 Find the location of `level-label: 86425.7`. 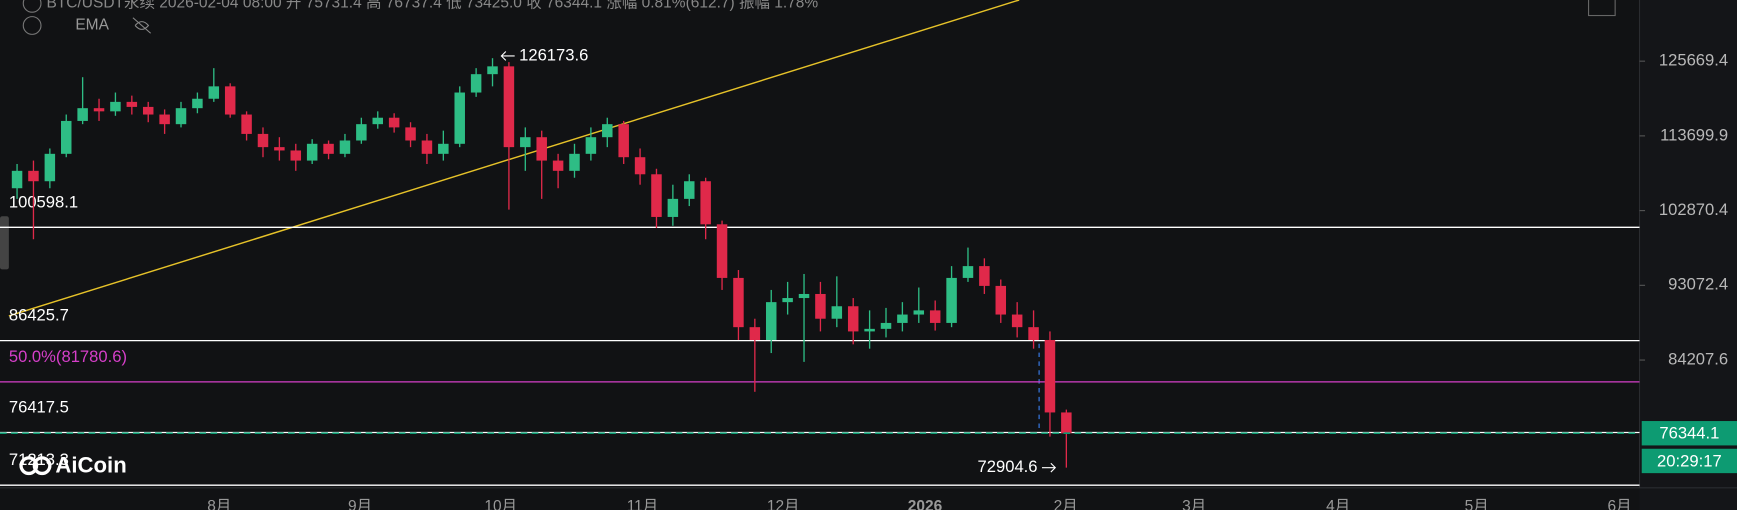

level-label: 86425.7 is located at coordinates (39, 315).